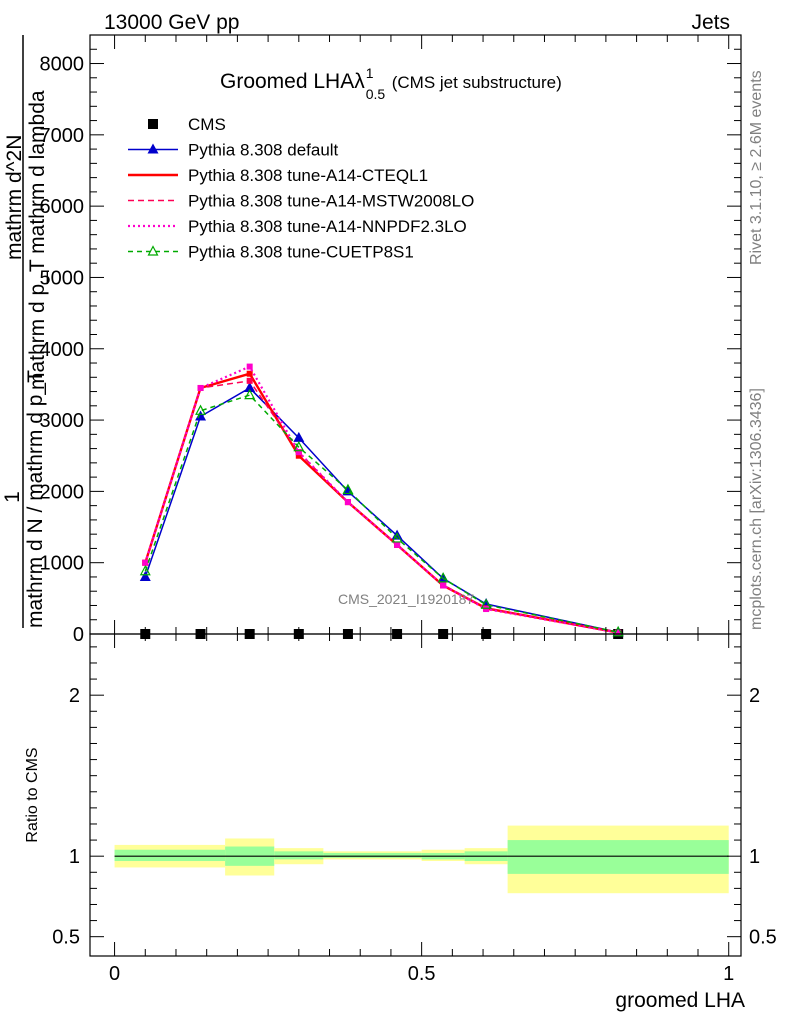  Describe the element at coordinates (754, 696) in the screenshot. I see `ratio-y-tick-label-right: 2` at that location.